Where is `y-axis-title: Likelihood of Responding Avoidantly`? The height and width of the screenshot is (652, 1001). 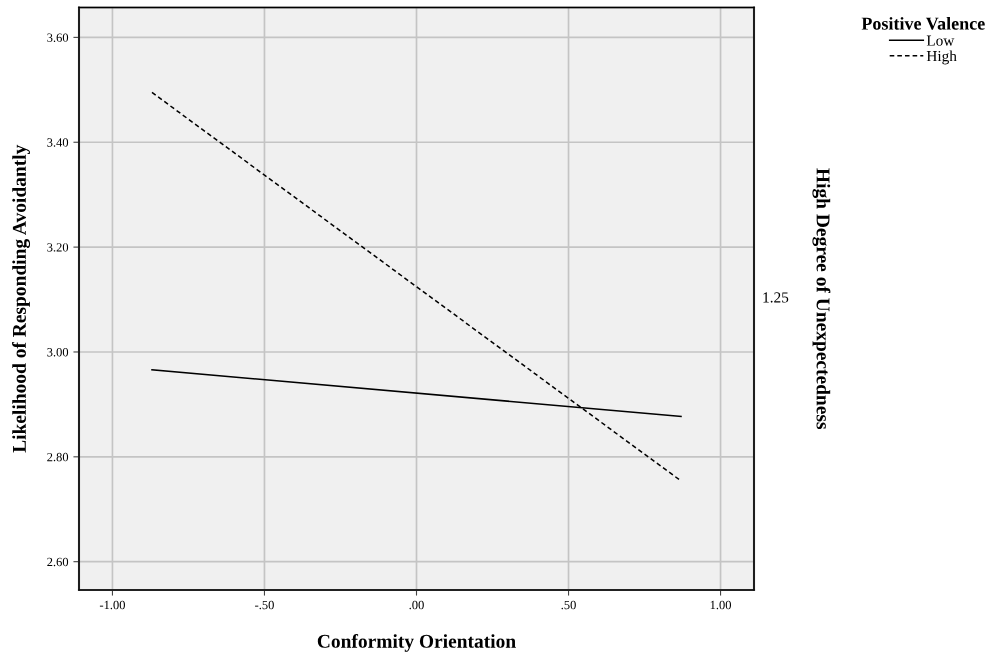
y-axis-title: Likelihood of Responding Avoidantly is located at coordinates (21, 298).